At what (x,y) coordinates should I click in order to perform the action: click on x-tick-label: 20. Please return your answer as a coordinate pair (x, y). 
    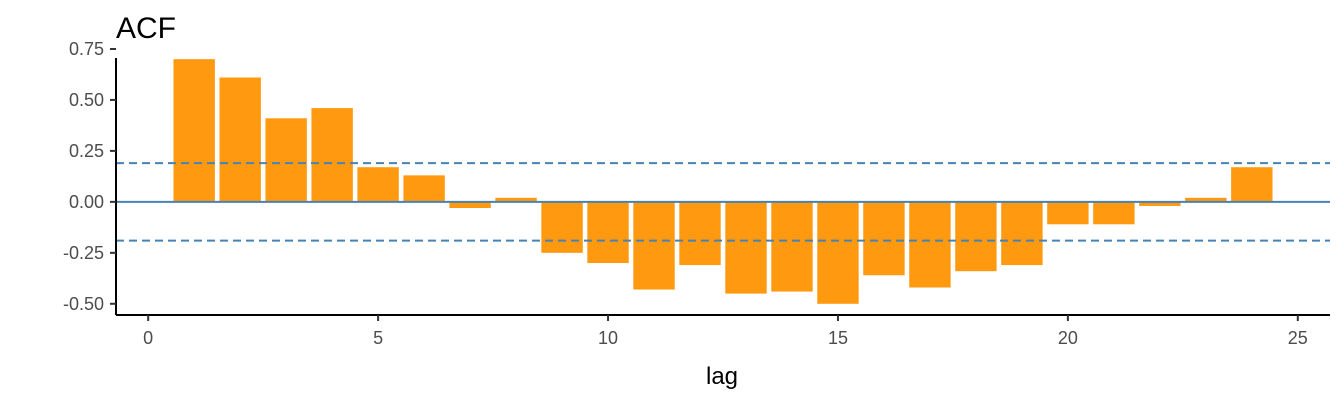
    Looking at the image, I should click on (1068, 338).